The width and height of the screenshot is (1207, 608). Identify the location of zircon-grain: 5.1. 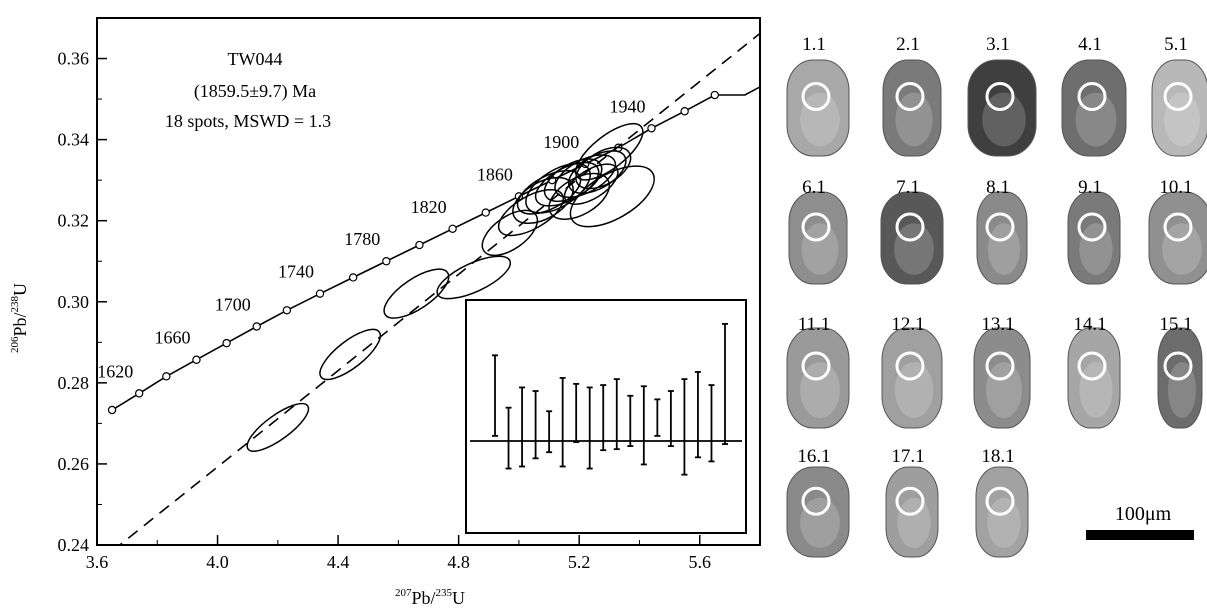
(1179, 95).